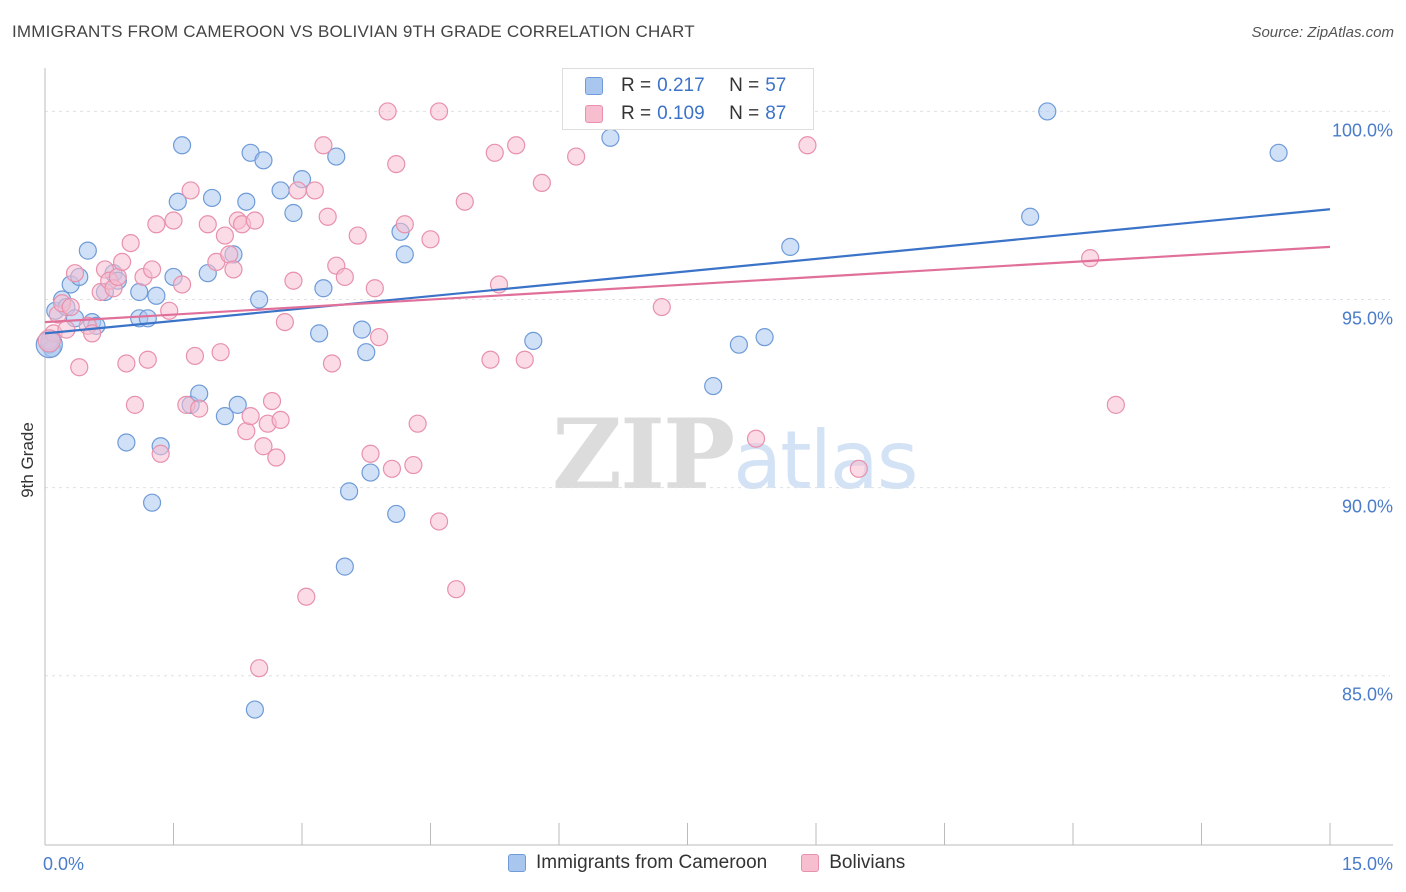  Describe the element at coordinates (825, 460) in the screenshot. I see `watermark-atlas: atlas` at that location.